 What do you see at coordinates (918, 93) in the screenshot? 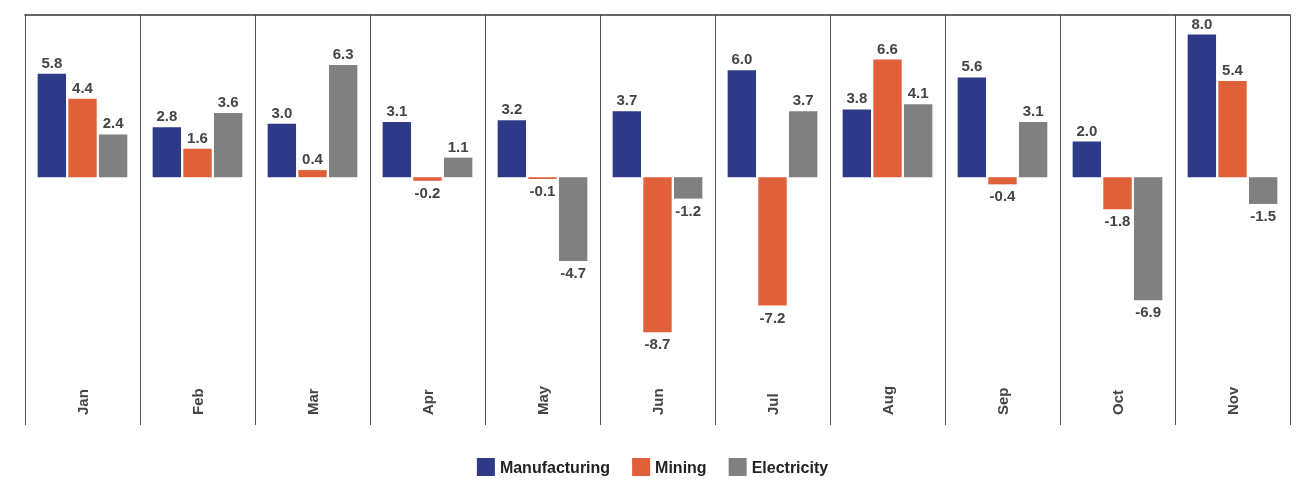
I see `data-label: 4.1` at bounding box center [918, 93].